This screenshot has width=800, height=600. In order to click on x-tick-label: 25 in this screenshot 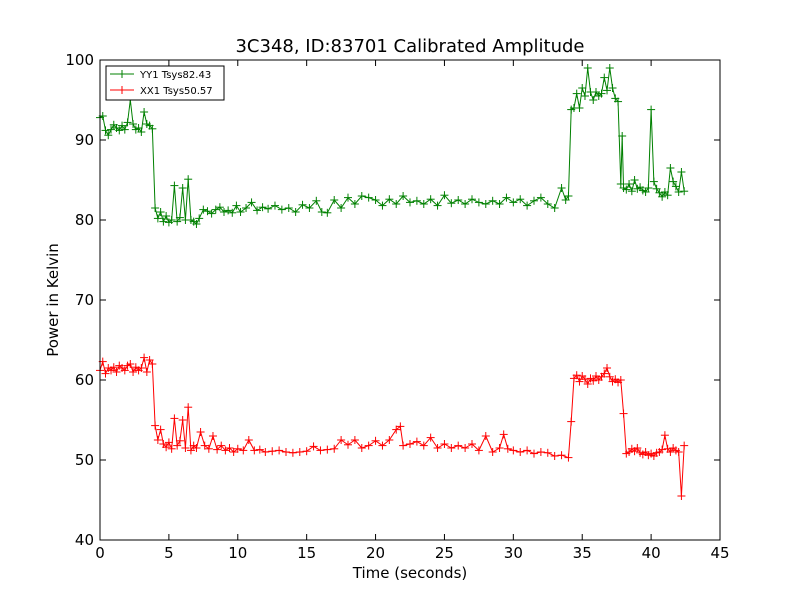, I will do `click(444, 553)`.